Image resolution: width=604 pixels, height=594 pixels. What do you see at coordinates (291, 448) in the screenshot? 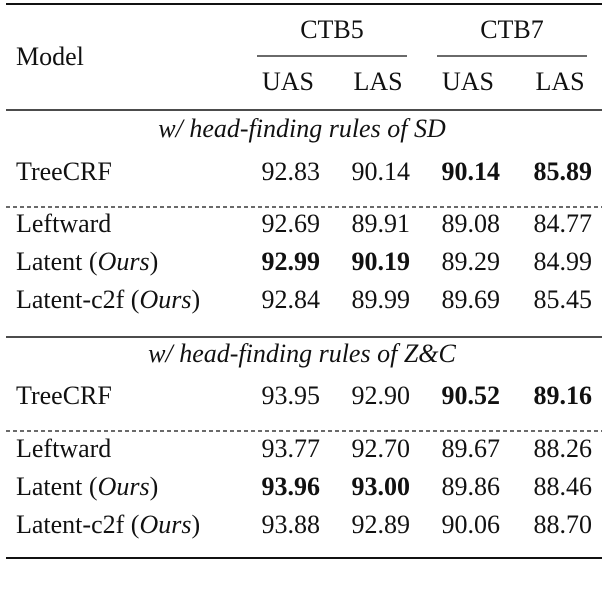
I see `score: 93.77` at bounding box center [291, 448].